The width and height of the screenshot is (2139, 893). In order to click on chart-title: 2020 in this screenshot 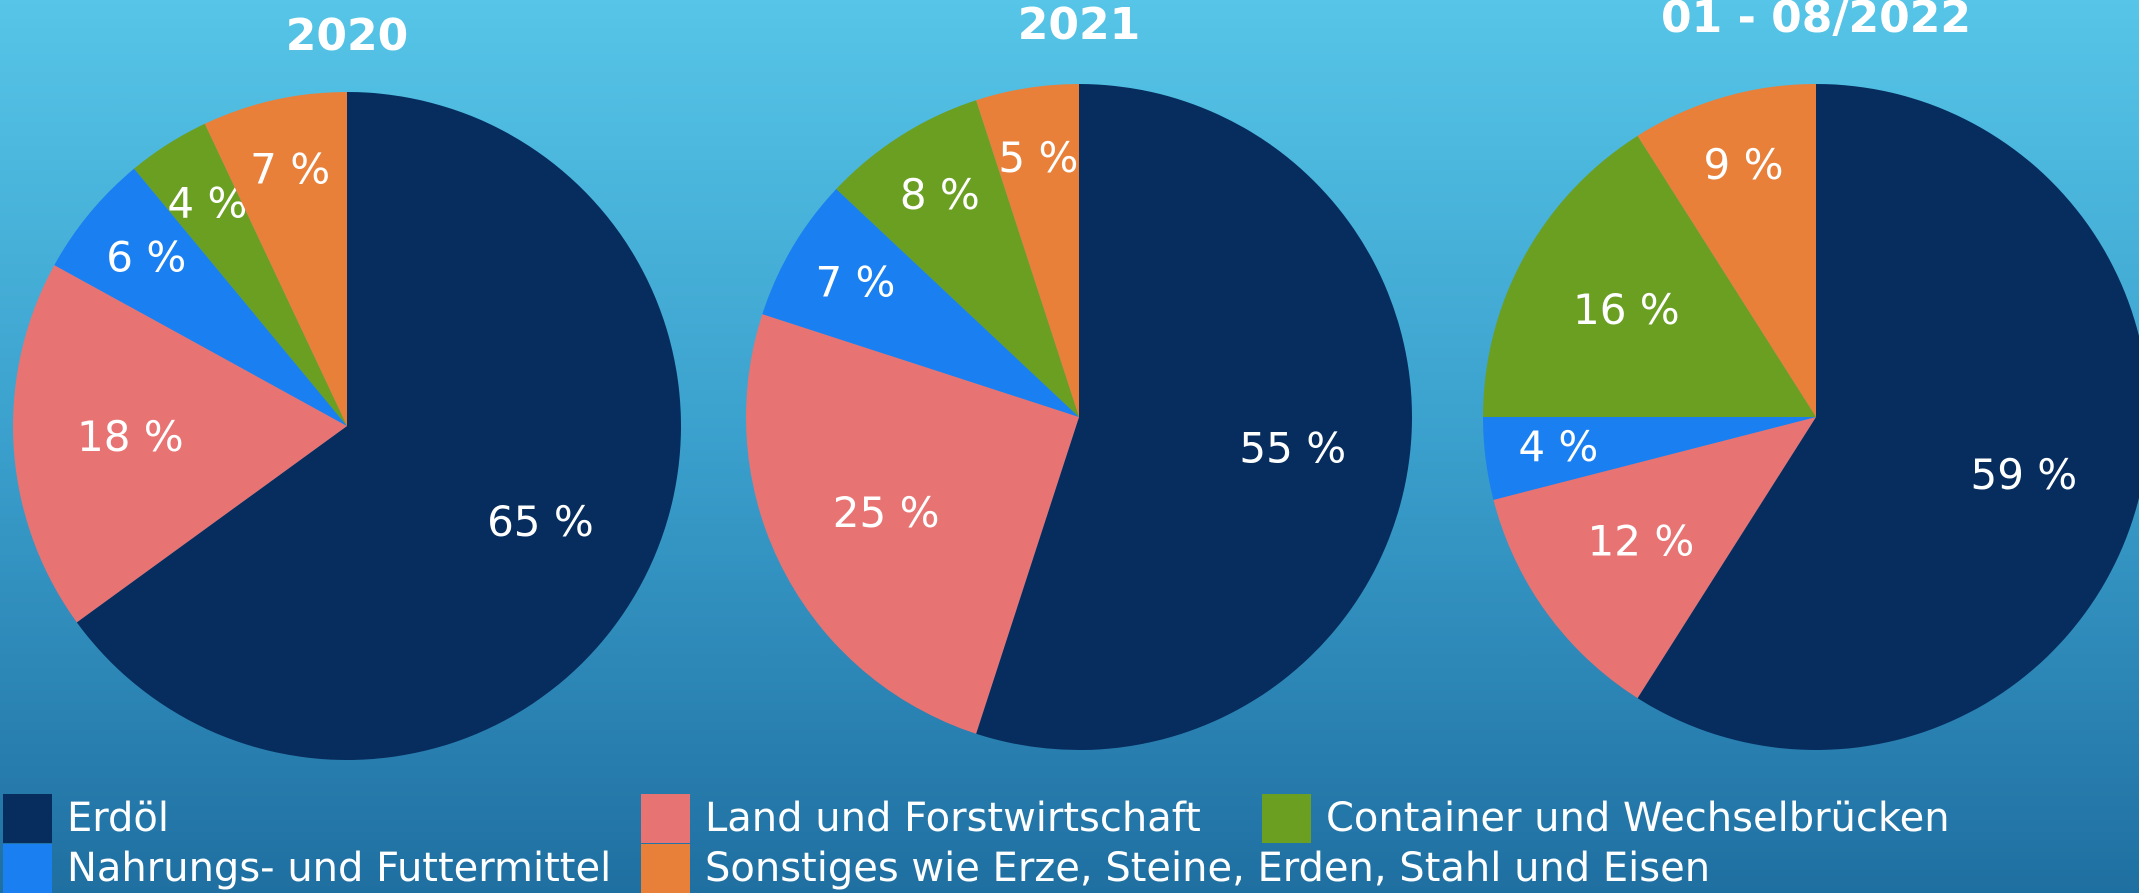, I will do `click(347, 35)`.